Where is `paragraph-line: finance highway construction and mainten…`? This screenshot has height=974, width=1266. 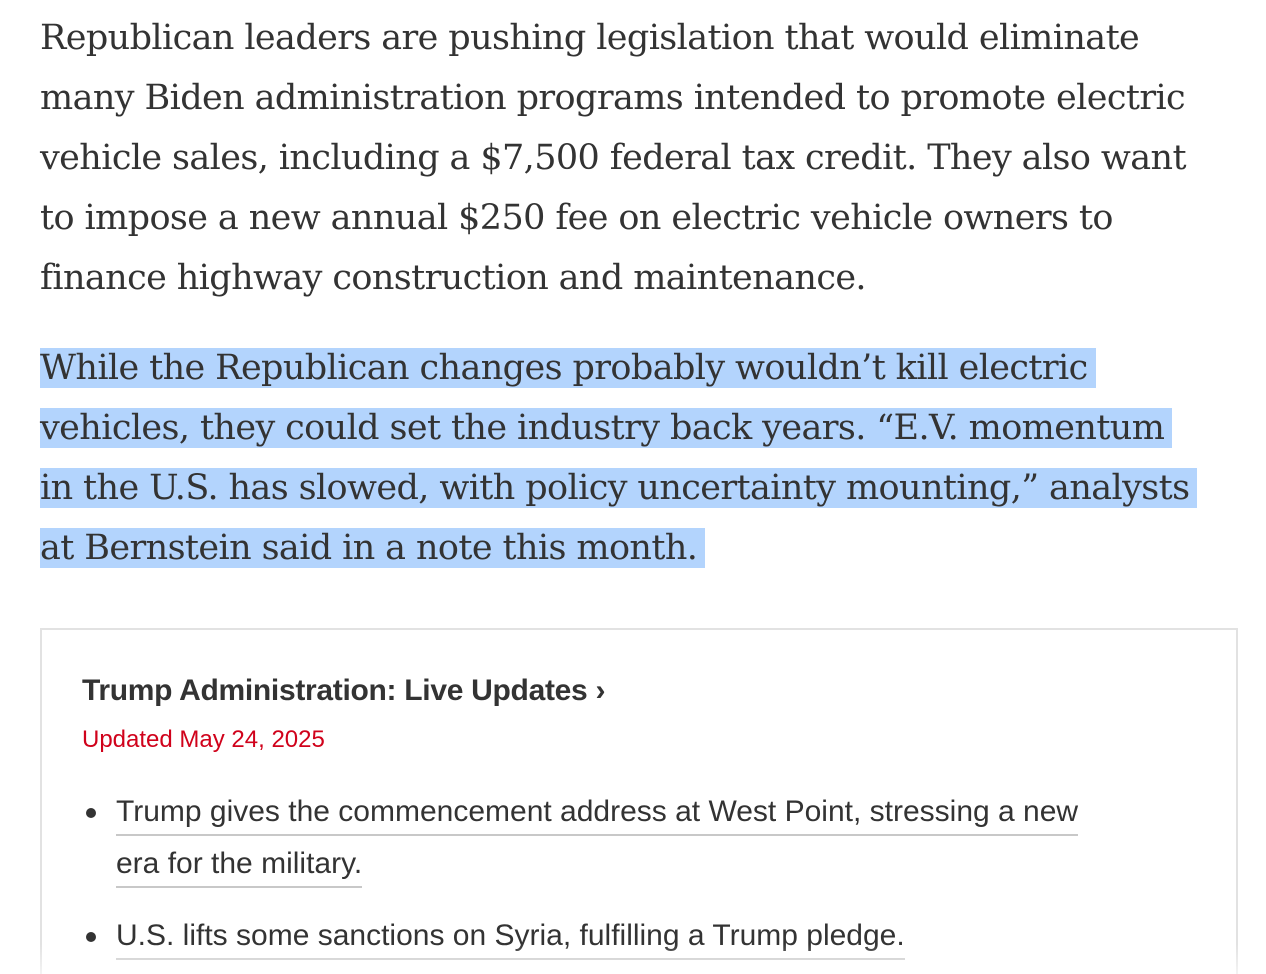 paragraph-line: finance highway construction and mainten… is located at coordinates (453, 278).